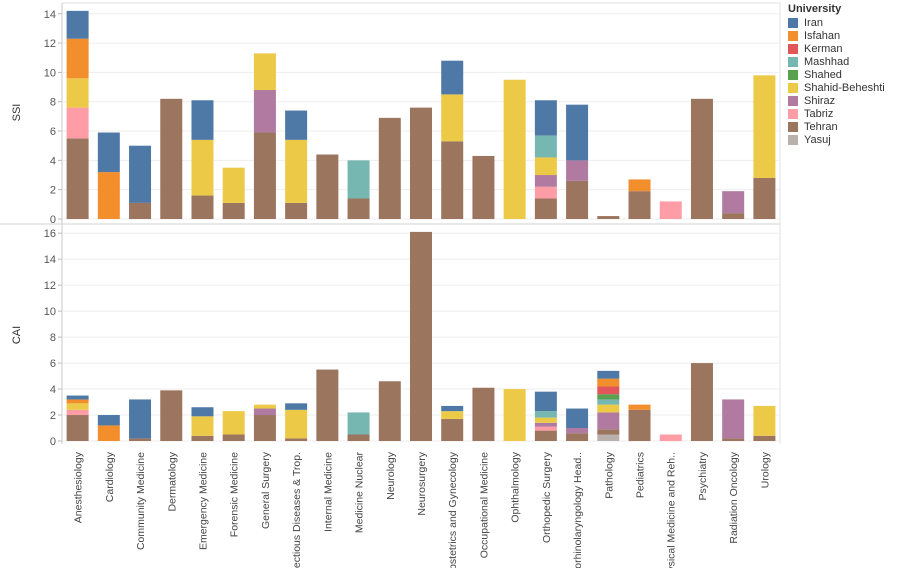 This screenshot has width=917, height=568. Describe the element at coordinates (793, 48) in the screenshot. I see `legend-swatch-kerman` at that location.